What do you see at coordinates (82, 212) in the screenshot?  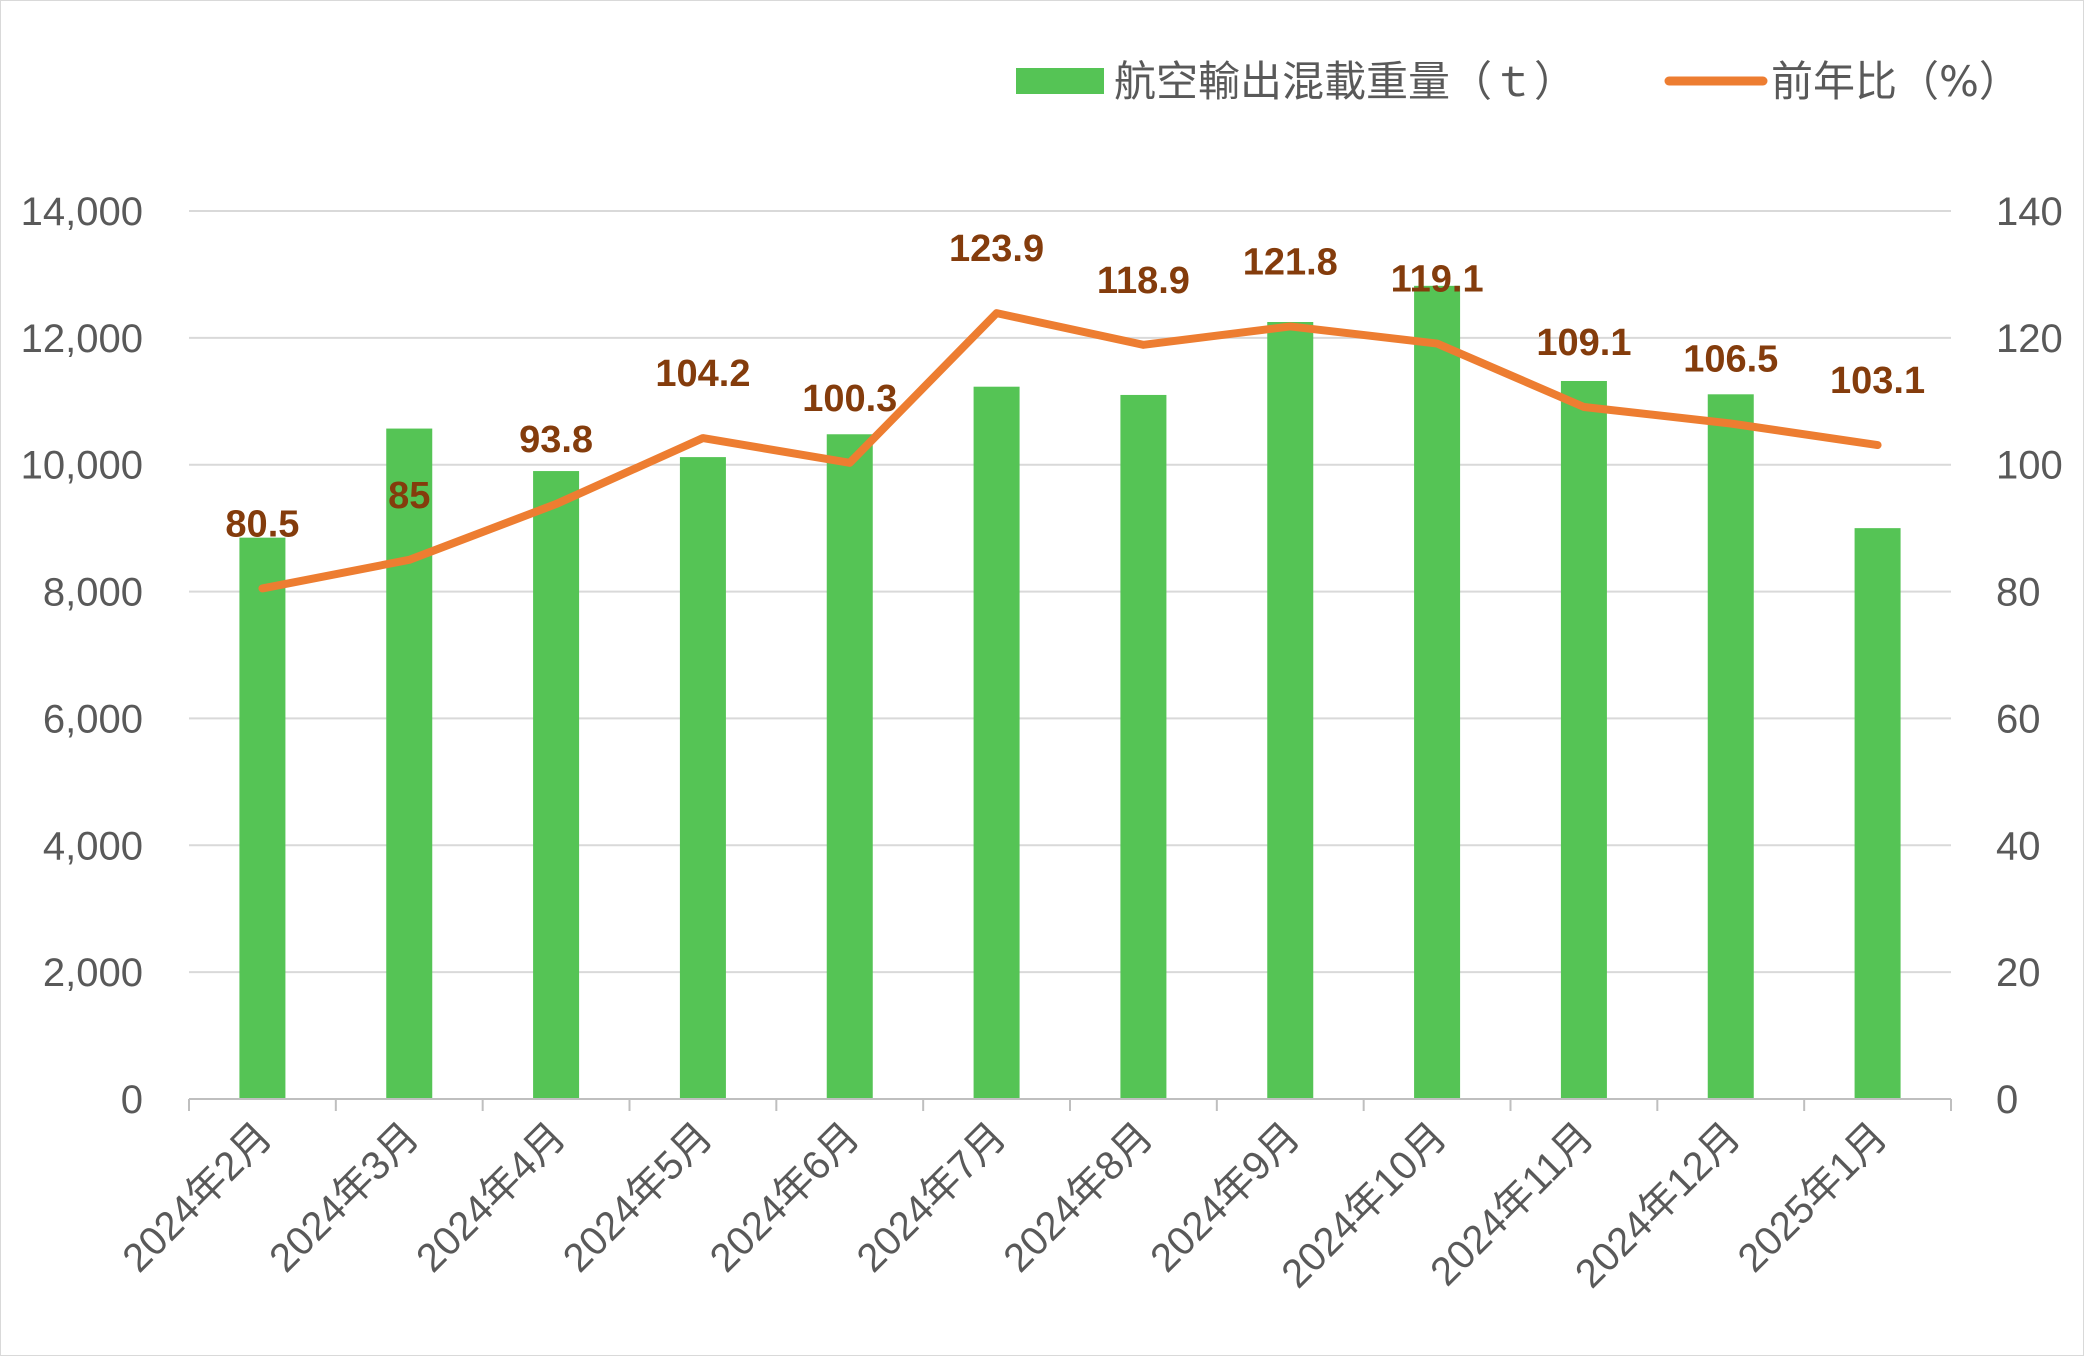 I see `y-left-tick-label: 14,000` at bounding box center [82, 212].